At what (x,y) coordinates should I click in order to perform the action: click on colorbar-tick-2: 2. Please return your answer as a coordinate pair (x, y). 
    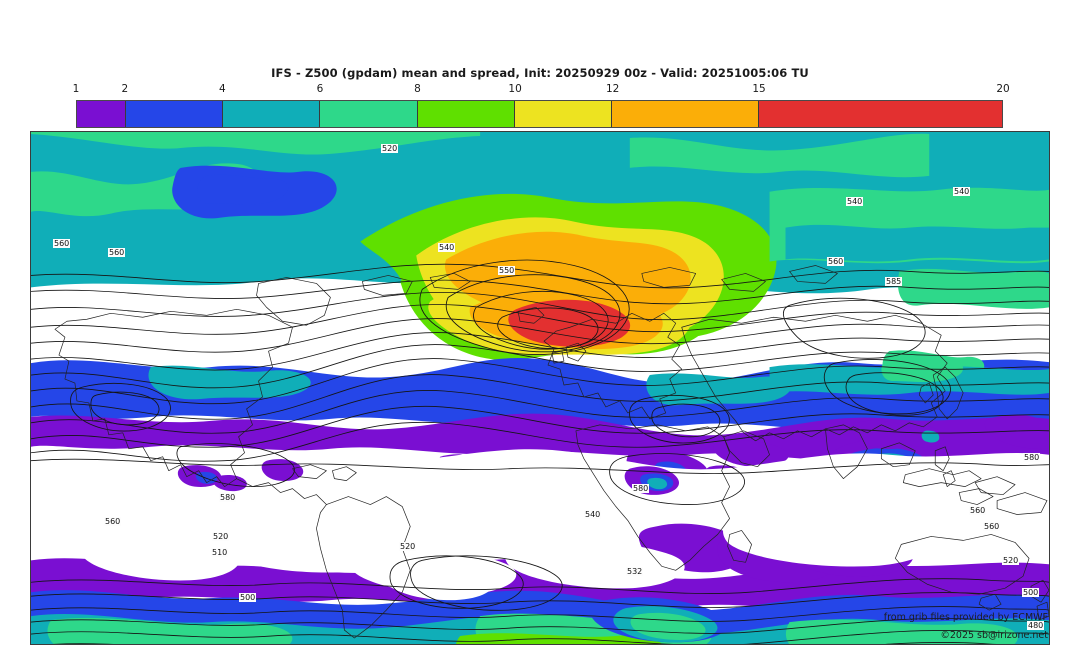
    Looking at the image, I should click on (125, 89).